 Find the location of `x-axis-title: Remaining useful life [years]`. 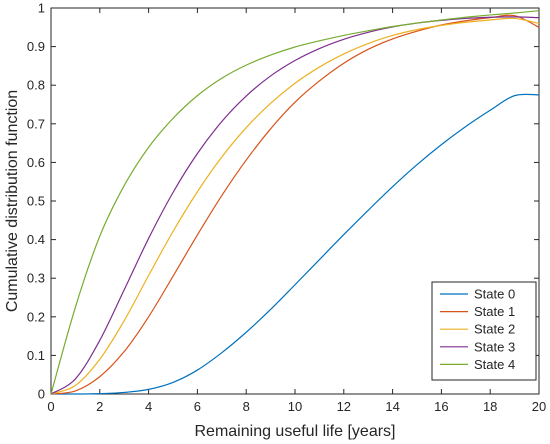

x-axis-title: Remaining useful life [years] is located at coordinates (295, 431).